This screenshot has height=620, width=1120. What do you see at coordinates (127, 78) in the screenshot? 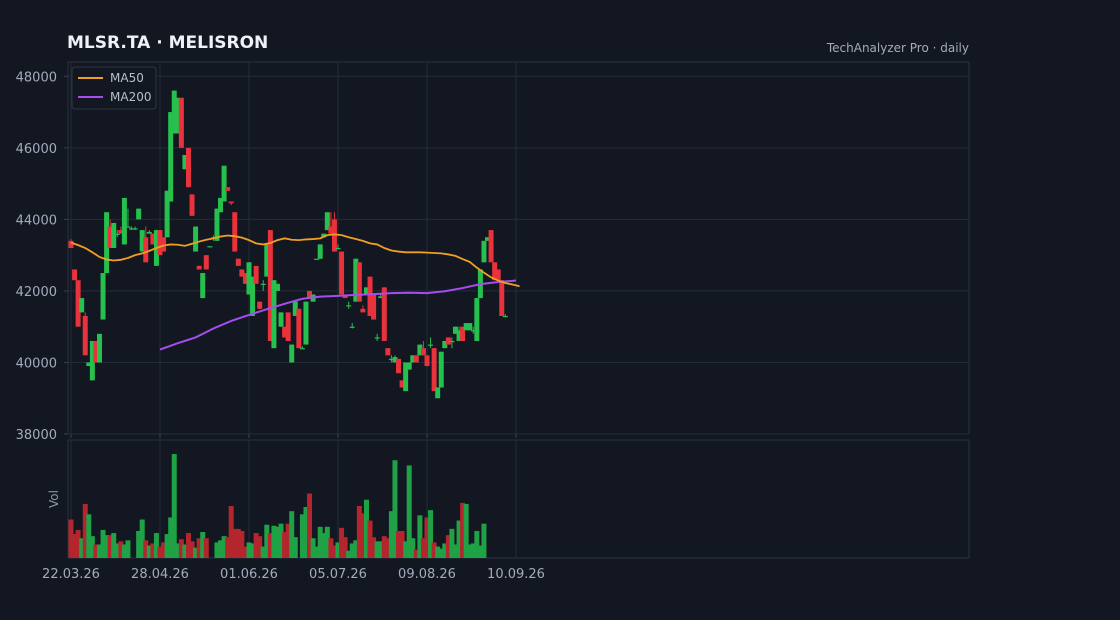
I see `legend-label-ma50: MA50` at bounding box center [127, 78].